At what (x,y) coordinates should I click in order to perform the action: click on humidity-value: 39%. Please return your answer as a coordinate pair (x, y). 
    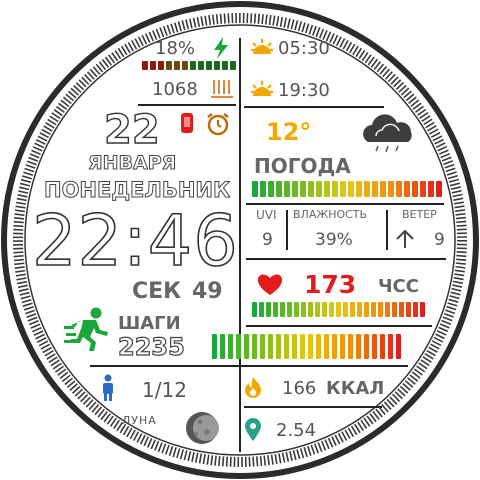
    Looking at the image, I should click on (334, 240).